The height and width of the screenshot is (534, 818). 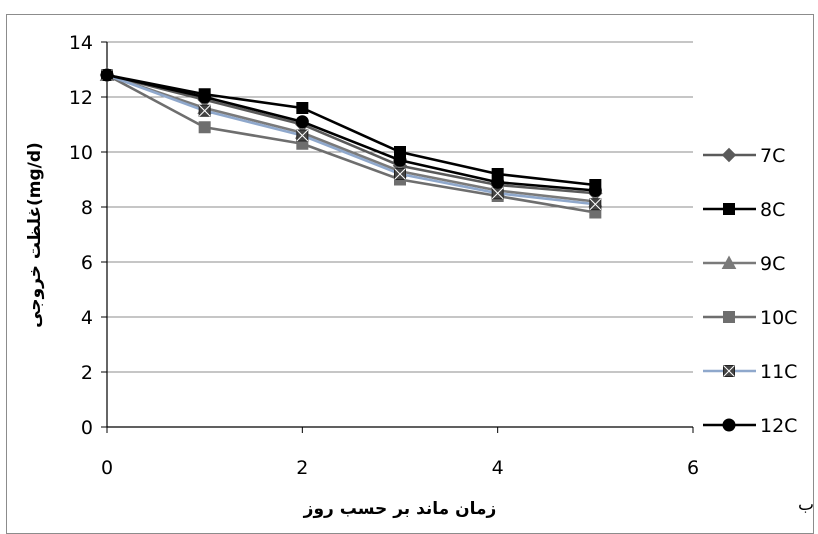 What do you see at coordinates (87, 373) in the screenshot?
I see `y-tick-label: 2` at bounding box center [87, 373].